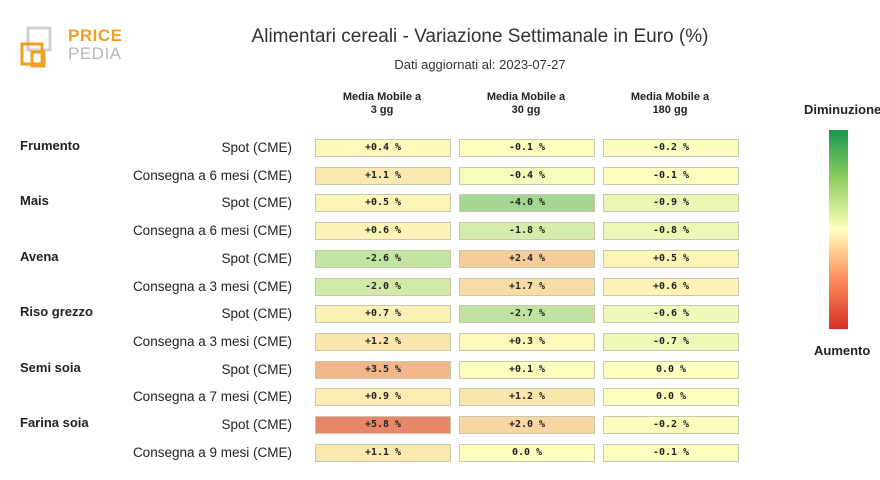  I want to click on heatmap-cell: +0.1 %, so click(527, 369).